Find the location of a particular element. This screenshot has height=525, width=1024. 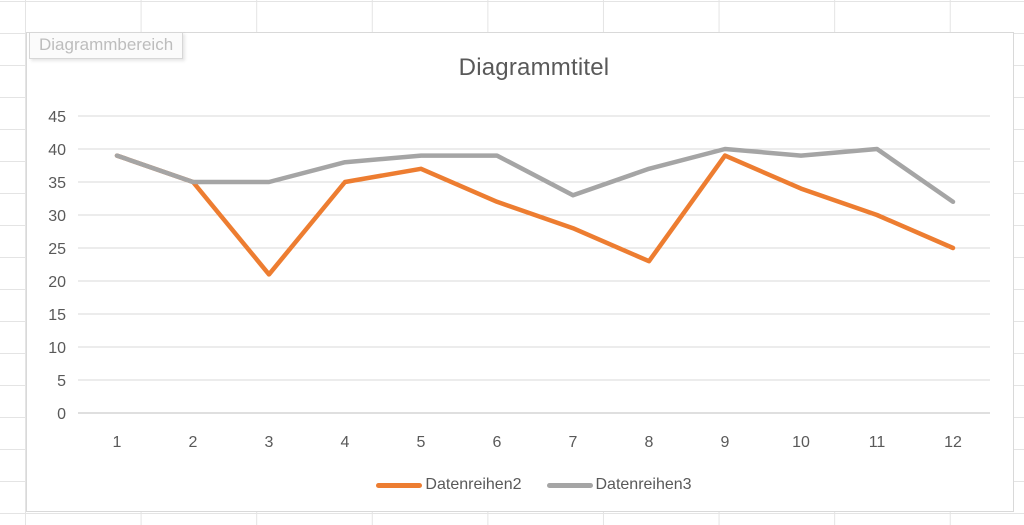

y-tick-label: 40 is located at coordinates (57, 150).